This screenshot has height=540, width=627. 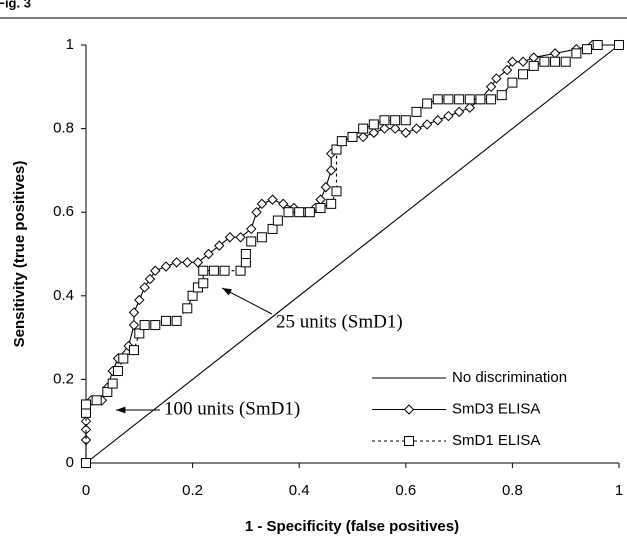 I want to click on y-tick-label: 0, so click(x=70, y=462).